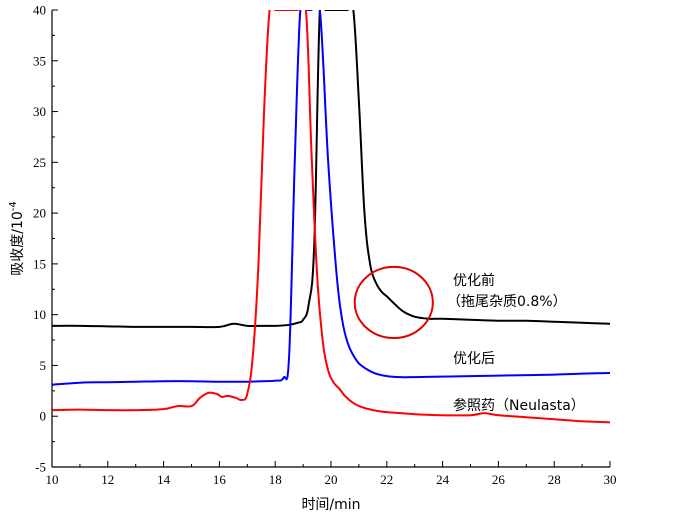 The height and width of the screenshot is (526, 700). What do you see at coordinates (39, 213) in the screenshot?
I see `y-tick-label: 20` at bounding box center [39, 213].